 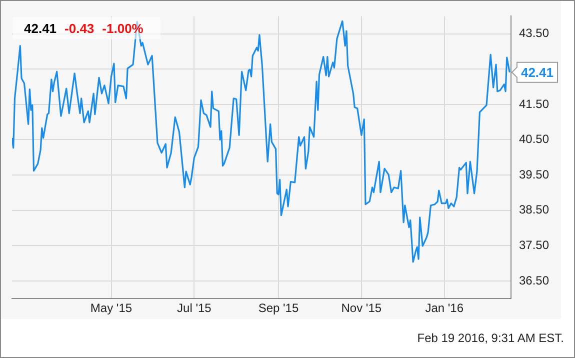 I want to click on text: Feb 19 2016, 9:31 AM EST., so click(x=490, y=338).